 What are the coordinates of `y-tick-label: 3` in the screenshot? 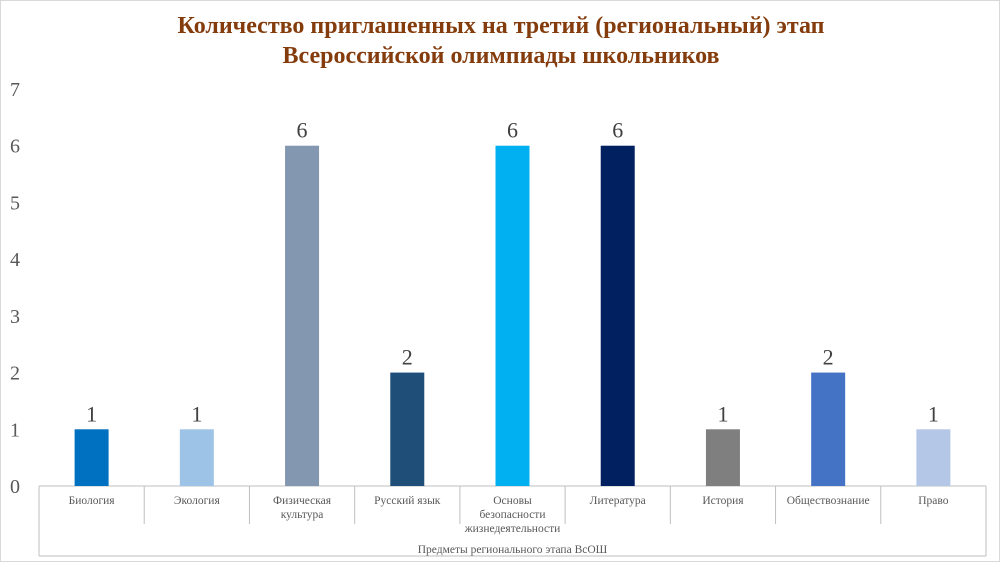 It's located at (15, 317).